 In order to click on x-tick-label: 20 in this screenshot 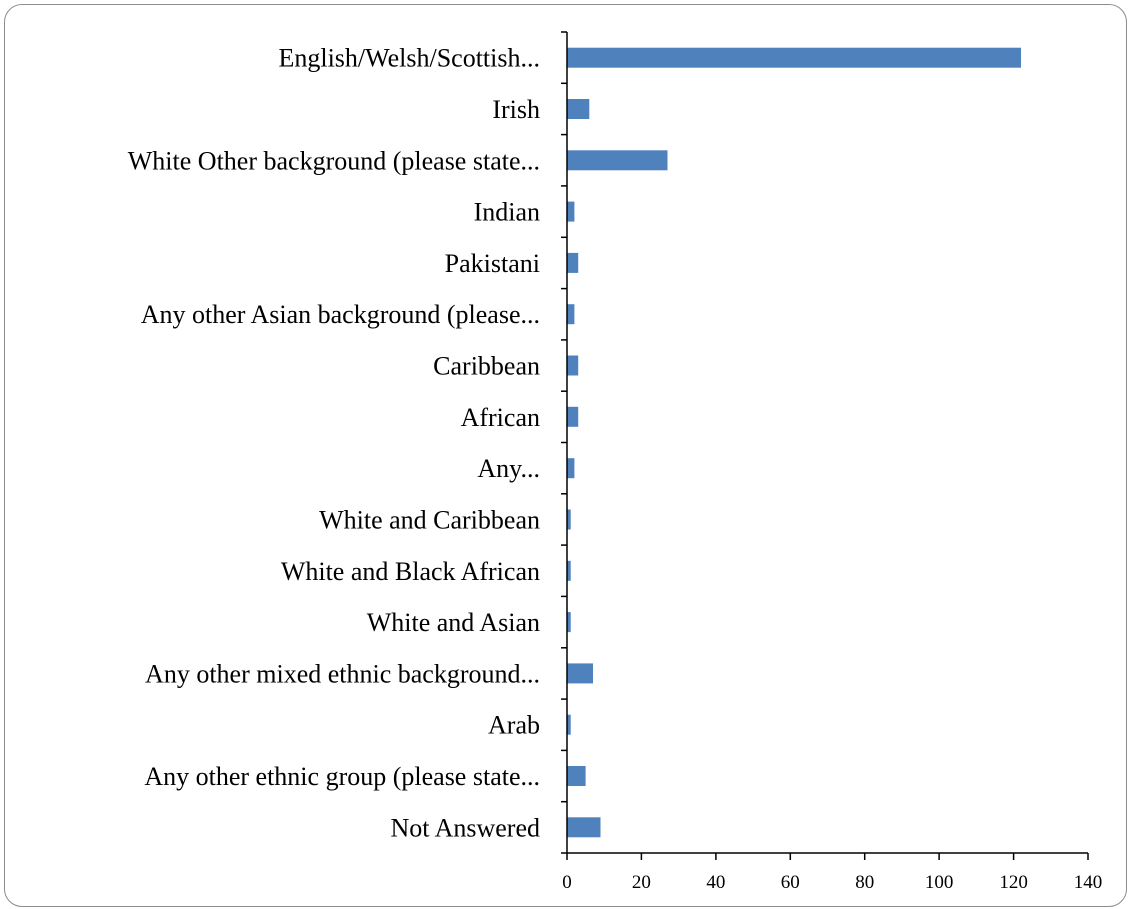, I will do `click(641, 882)`.